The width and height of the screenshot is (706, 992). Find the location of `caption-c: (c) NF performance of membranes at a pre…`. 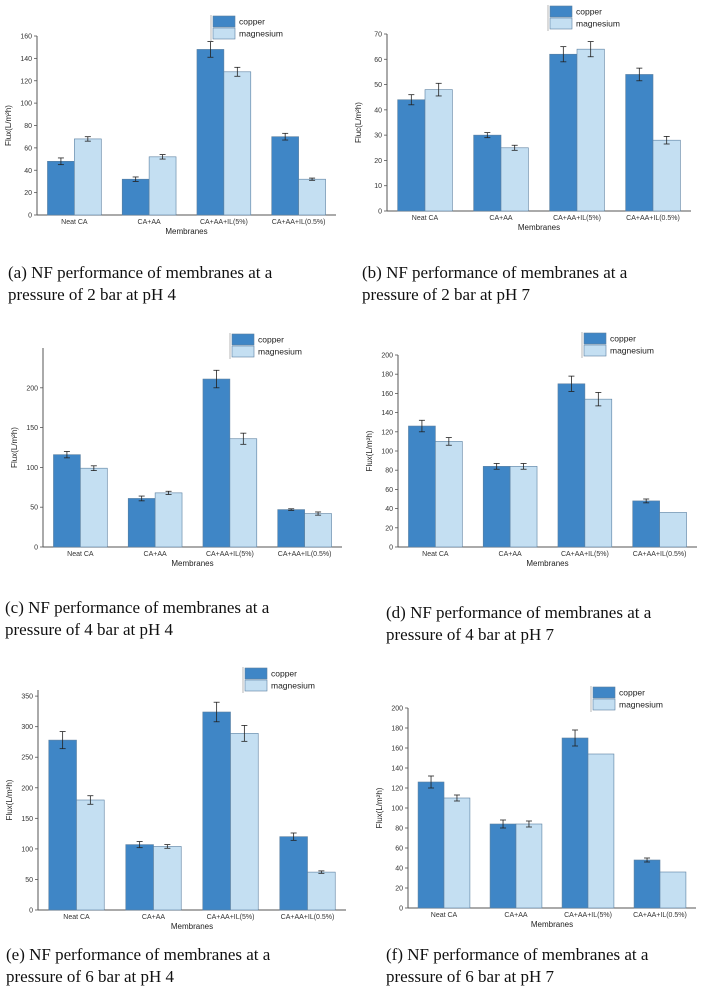

caption-c: (c) NF performance of membranes at a pre… is located at coordinates (137, 618).